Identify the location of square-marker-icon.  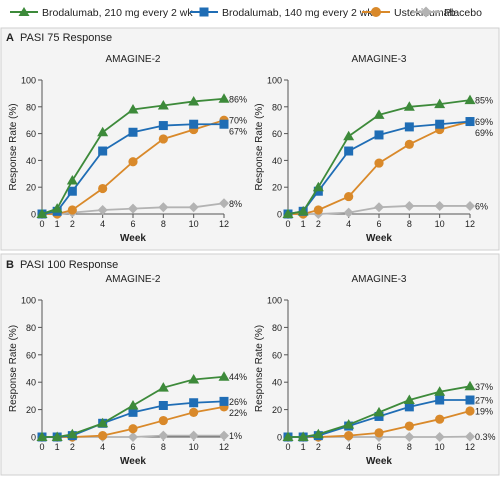
(204, 12).